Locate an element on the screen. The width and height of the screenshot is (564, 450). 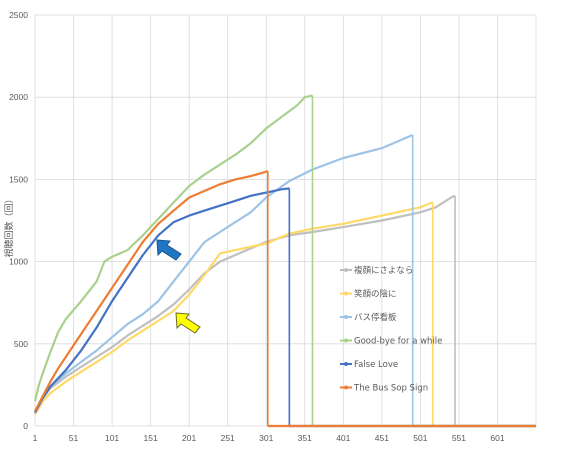
y-tick-label: 500 is located at coordinates (21, 344).